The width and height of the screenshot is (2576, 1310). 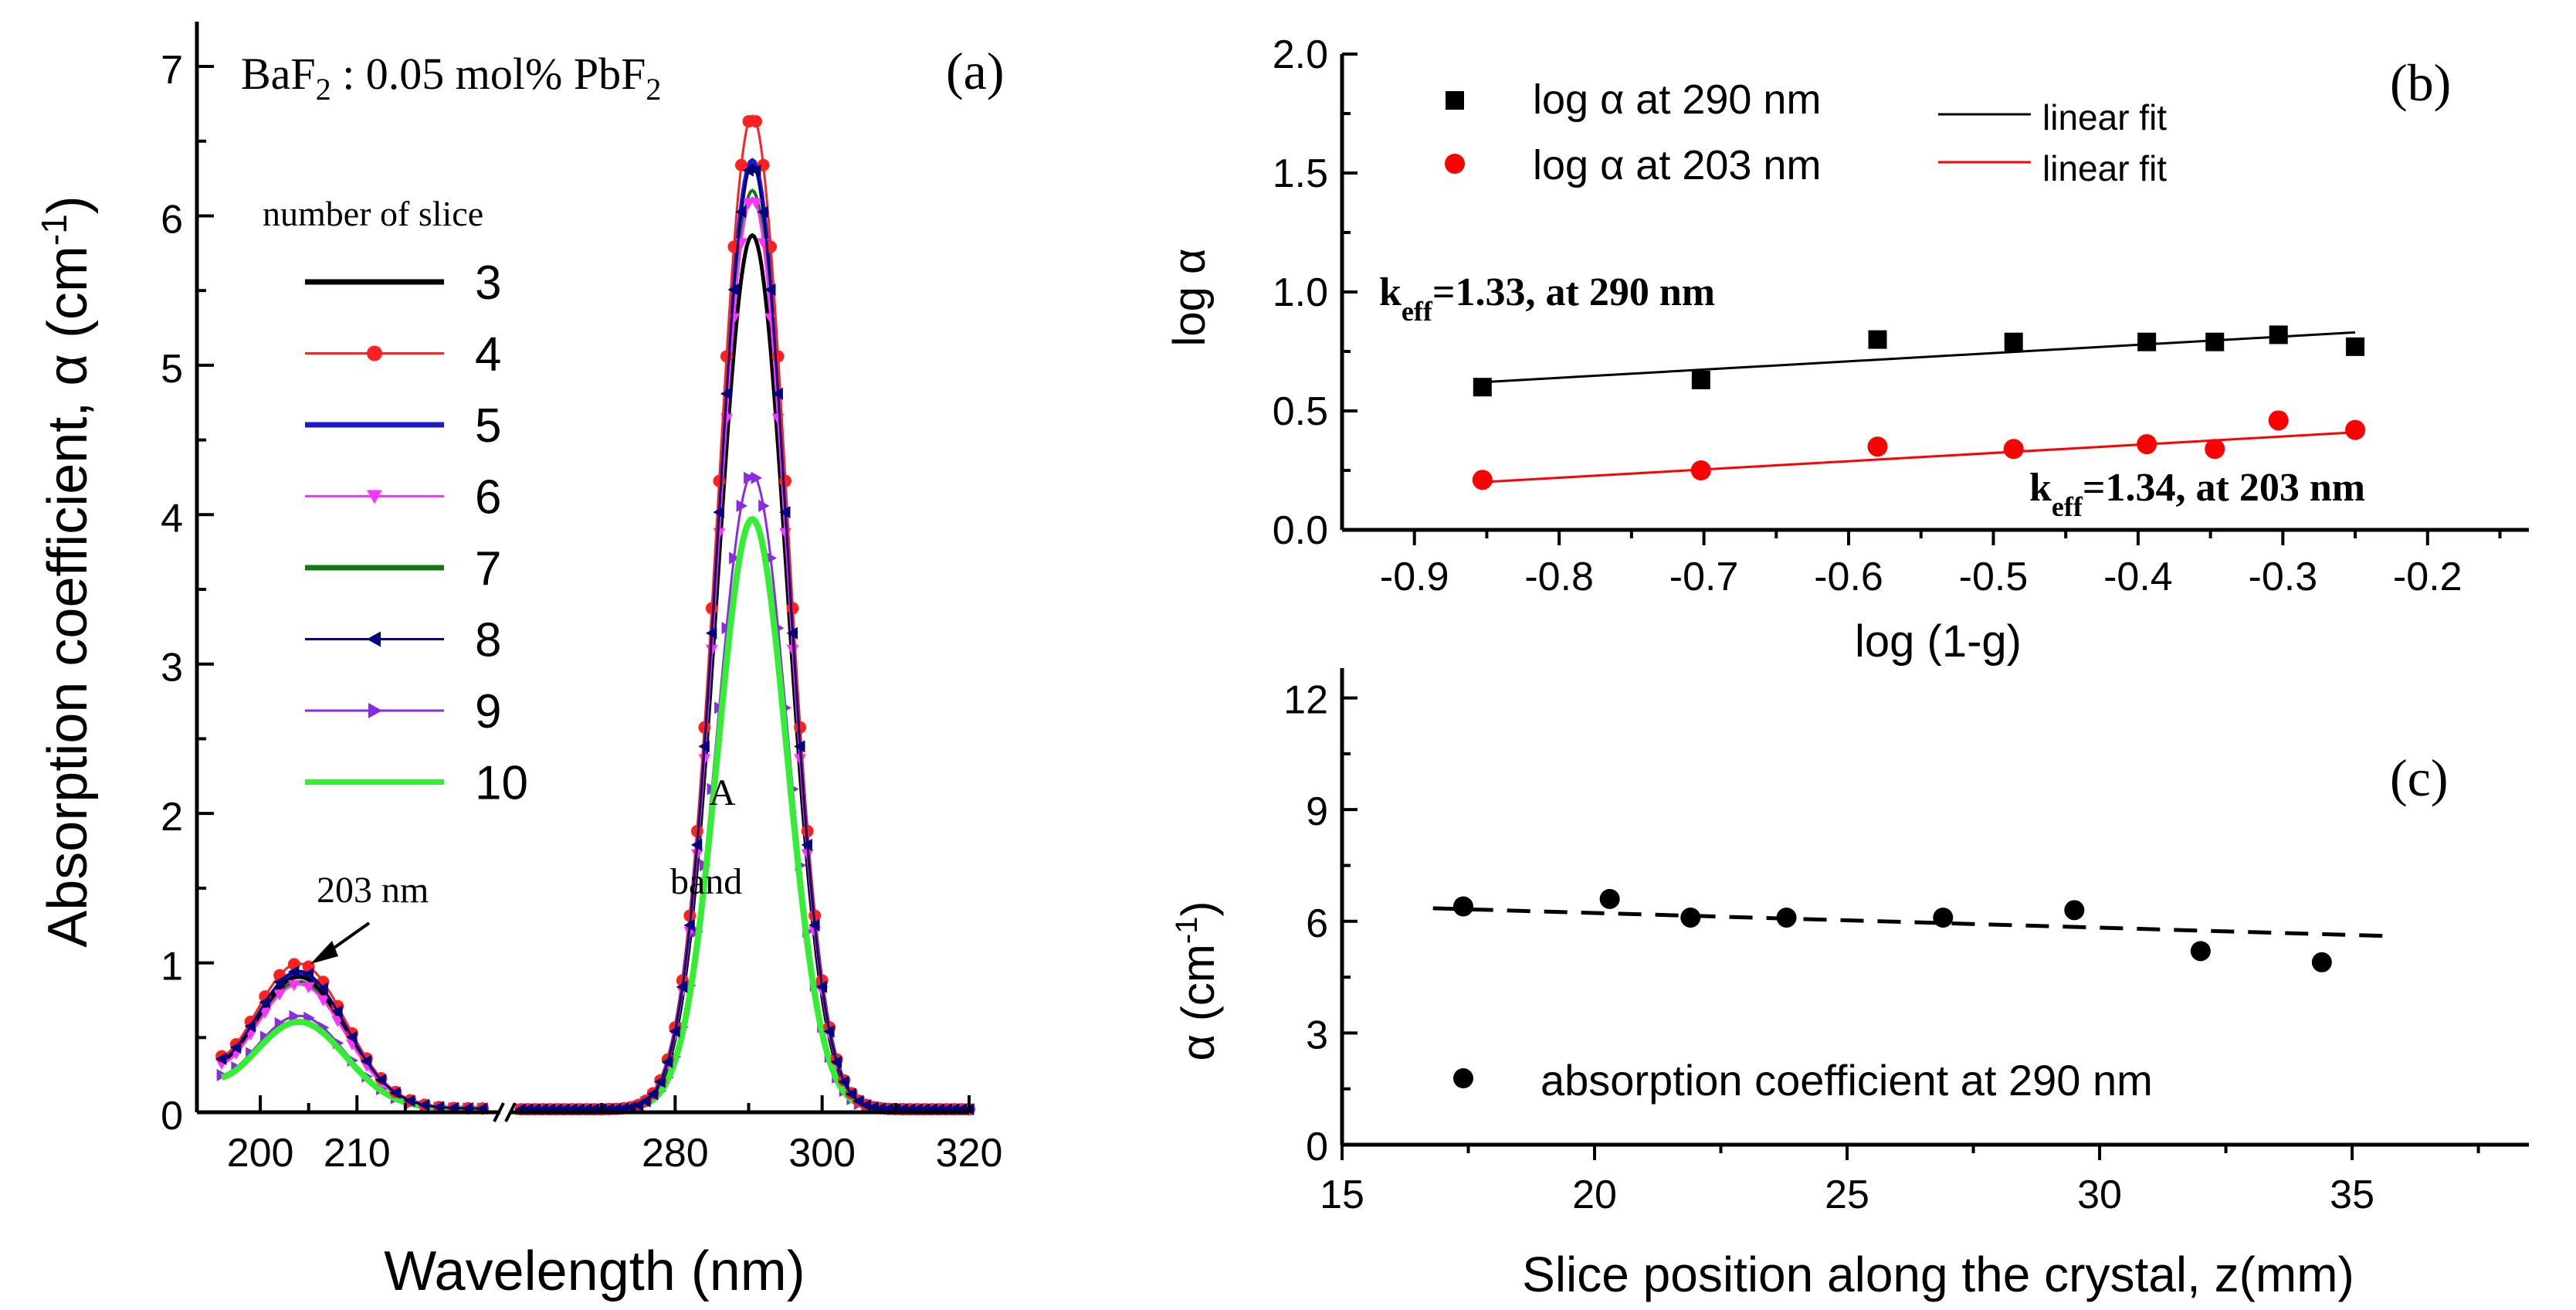 I want to click on y-tick-label: 0, so click(x=1317, y=1147).